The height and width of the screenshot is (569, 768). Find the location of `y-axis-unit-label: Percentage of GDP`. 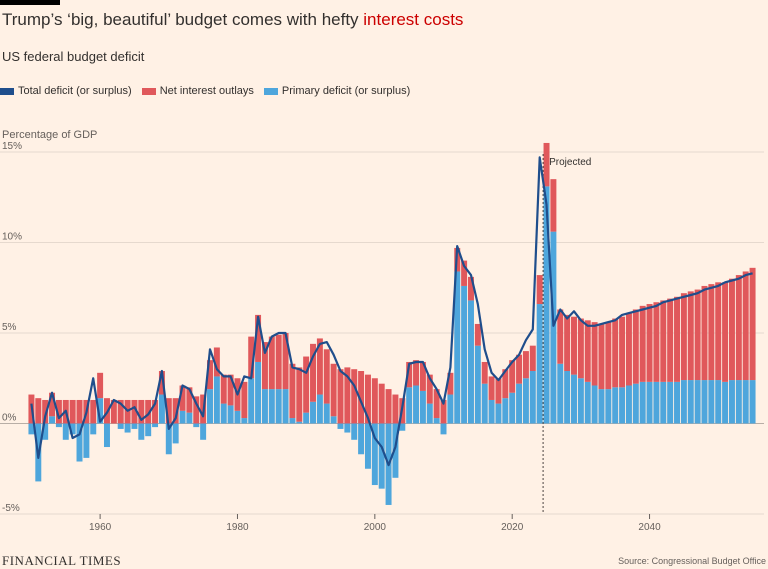

y-axis-unit-label: Percentage of GDP is located at coordinates (50, 135).